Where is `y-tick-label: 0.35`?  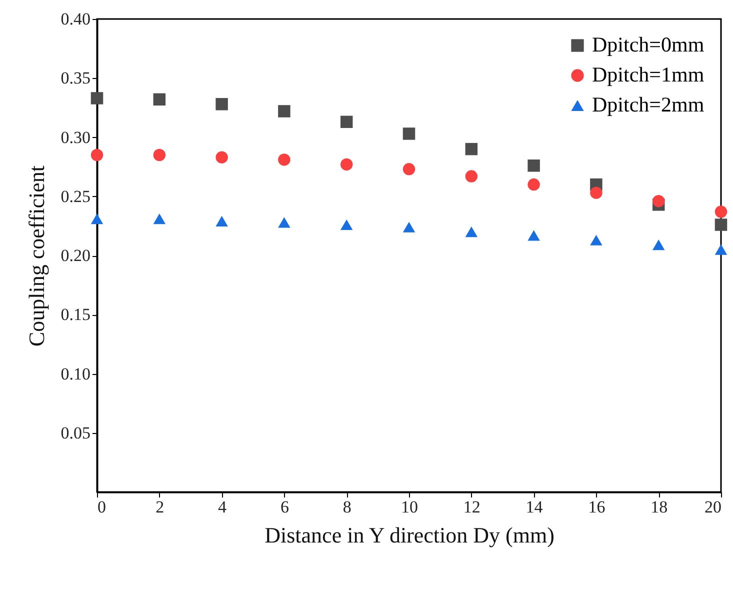 y-tick-label: 0.35 is located at coordinates (75, 78).